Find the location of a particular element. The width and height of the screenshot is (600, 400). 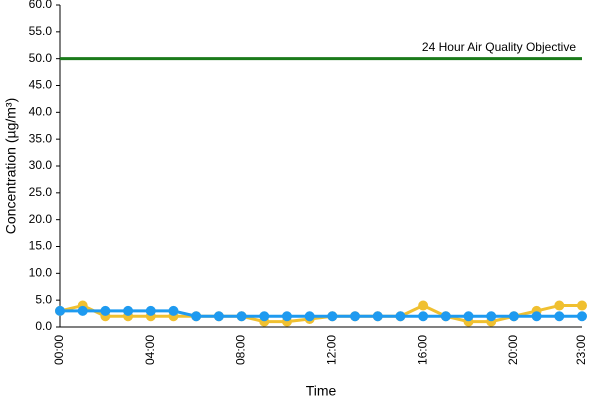

y-tick-label: 50.0 is located at coordinates (41, 58).